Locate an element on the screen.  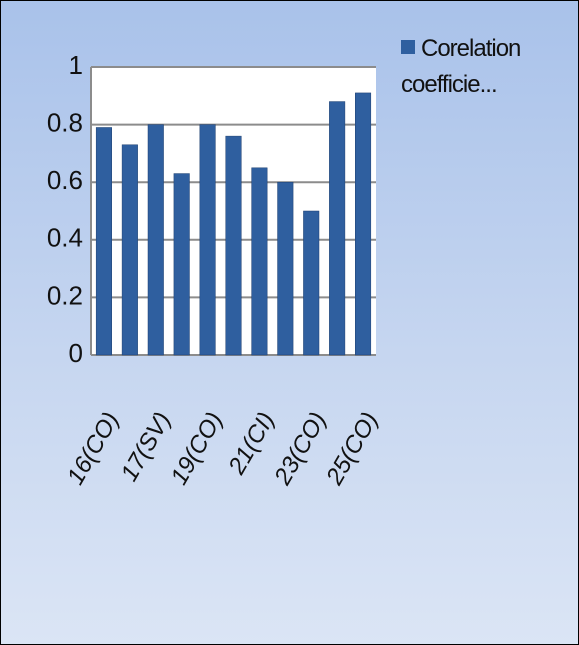
y-tick-label: 0.8 is located at coordinates (65, 122).